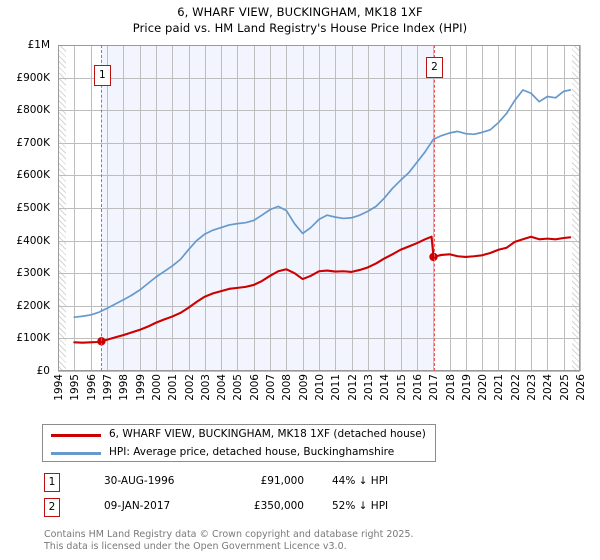  Describe the element at coordinates (252, 509) in the screenshot. I see `table-row: 2 09-JAN-2017 £350,000 52% ↓ HPI` at that location.